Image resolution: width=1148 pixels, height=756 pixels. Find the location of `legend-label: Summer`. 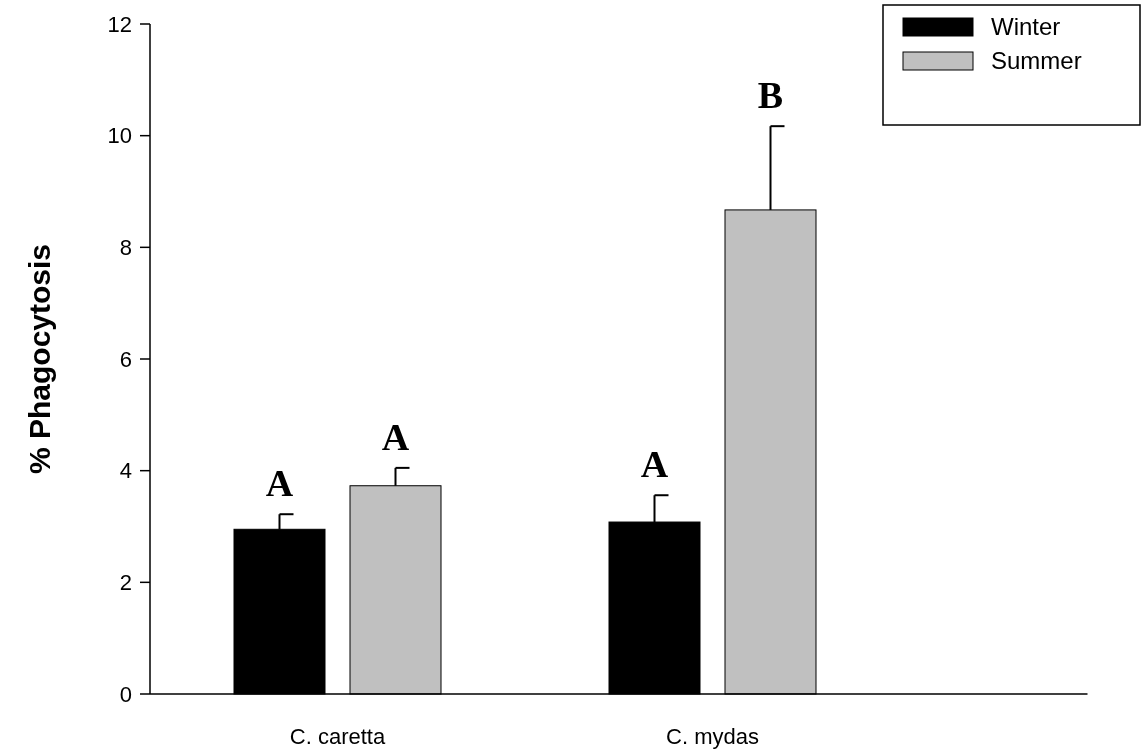

legend-label: Summer is located at coordinates (1036, 60).